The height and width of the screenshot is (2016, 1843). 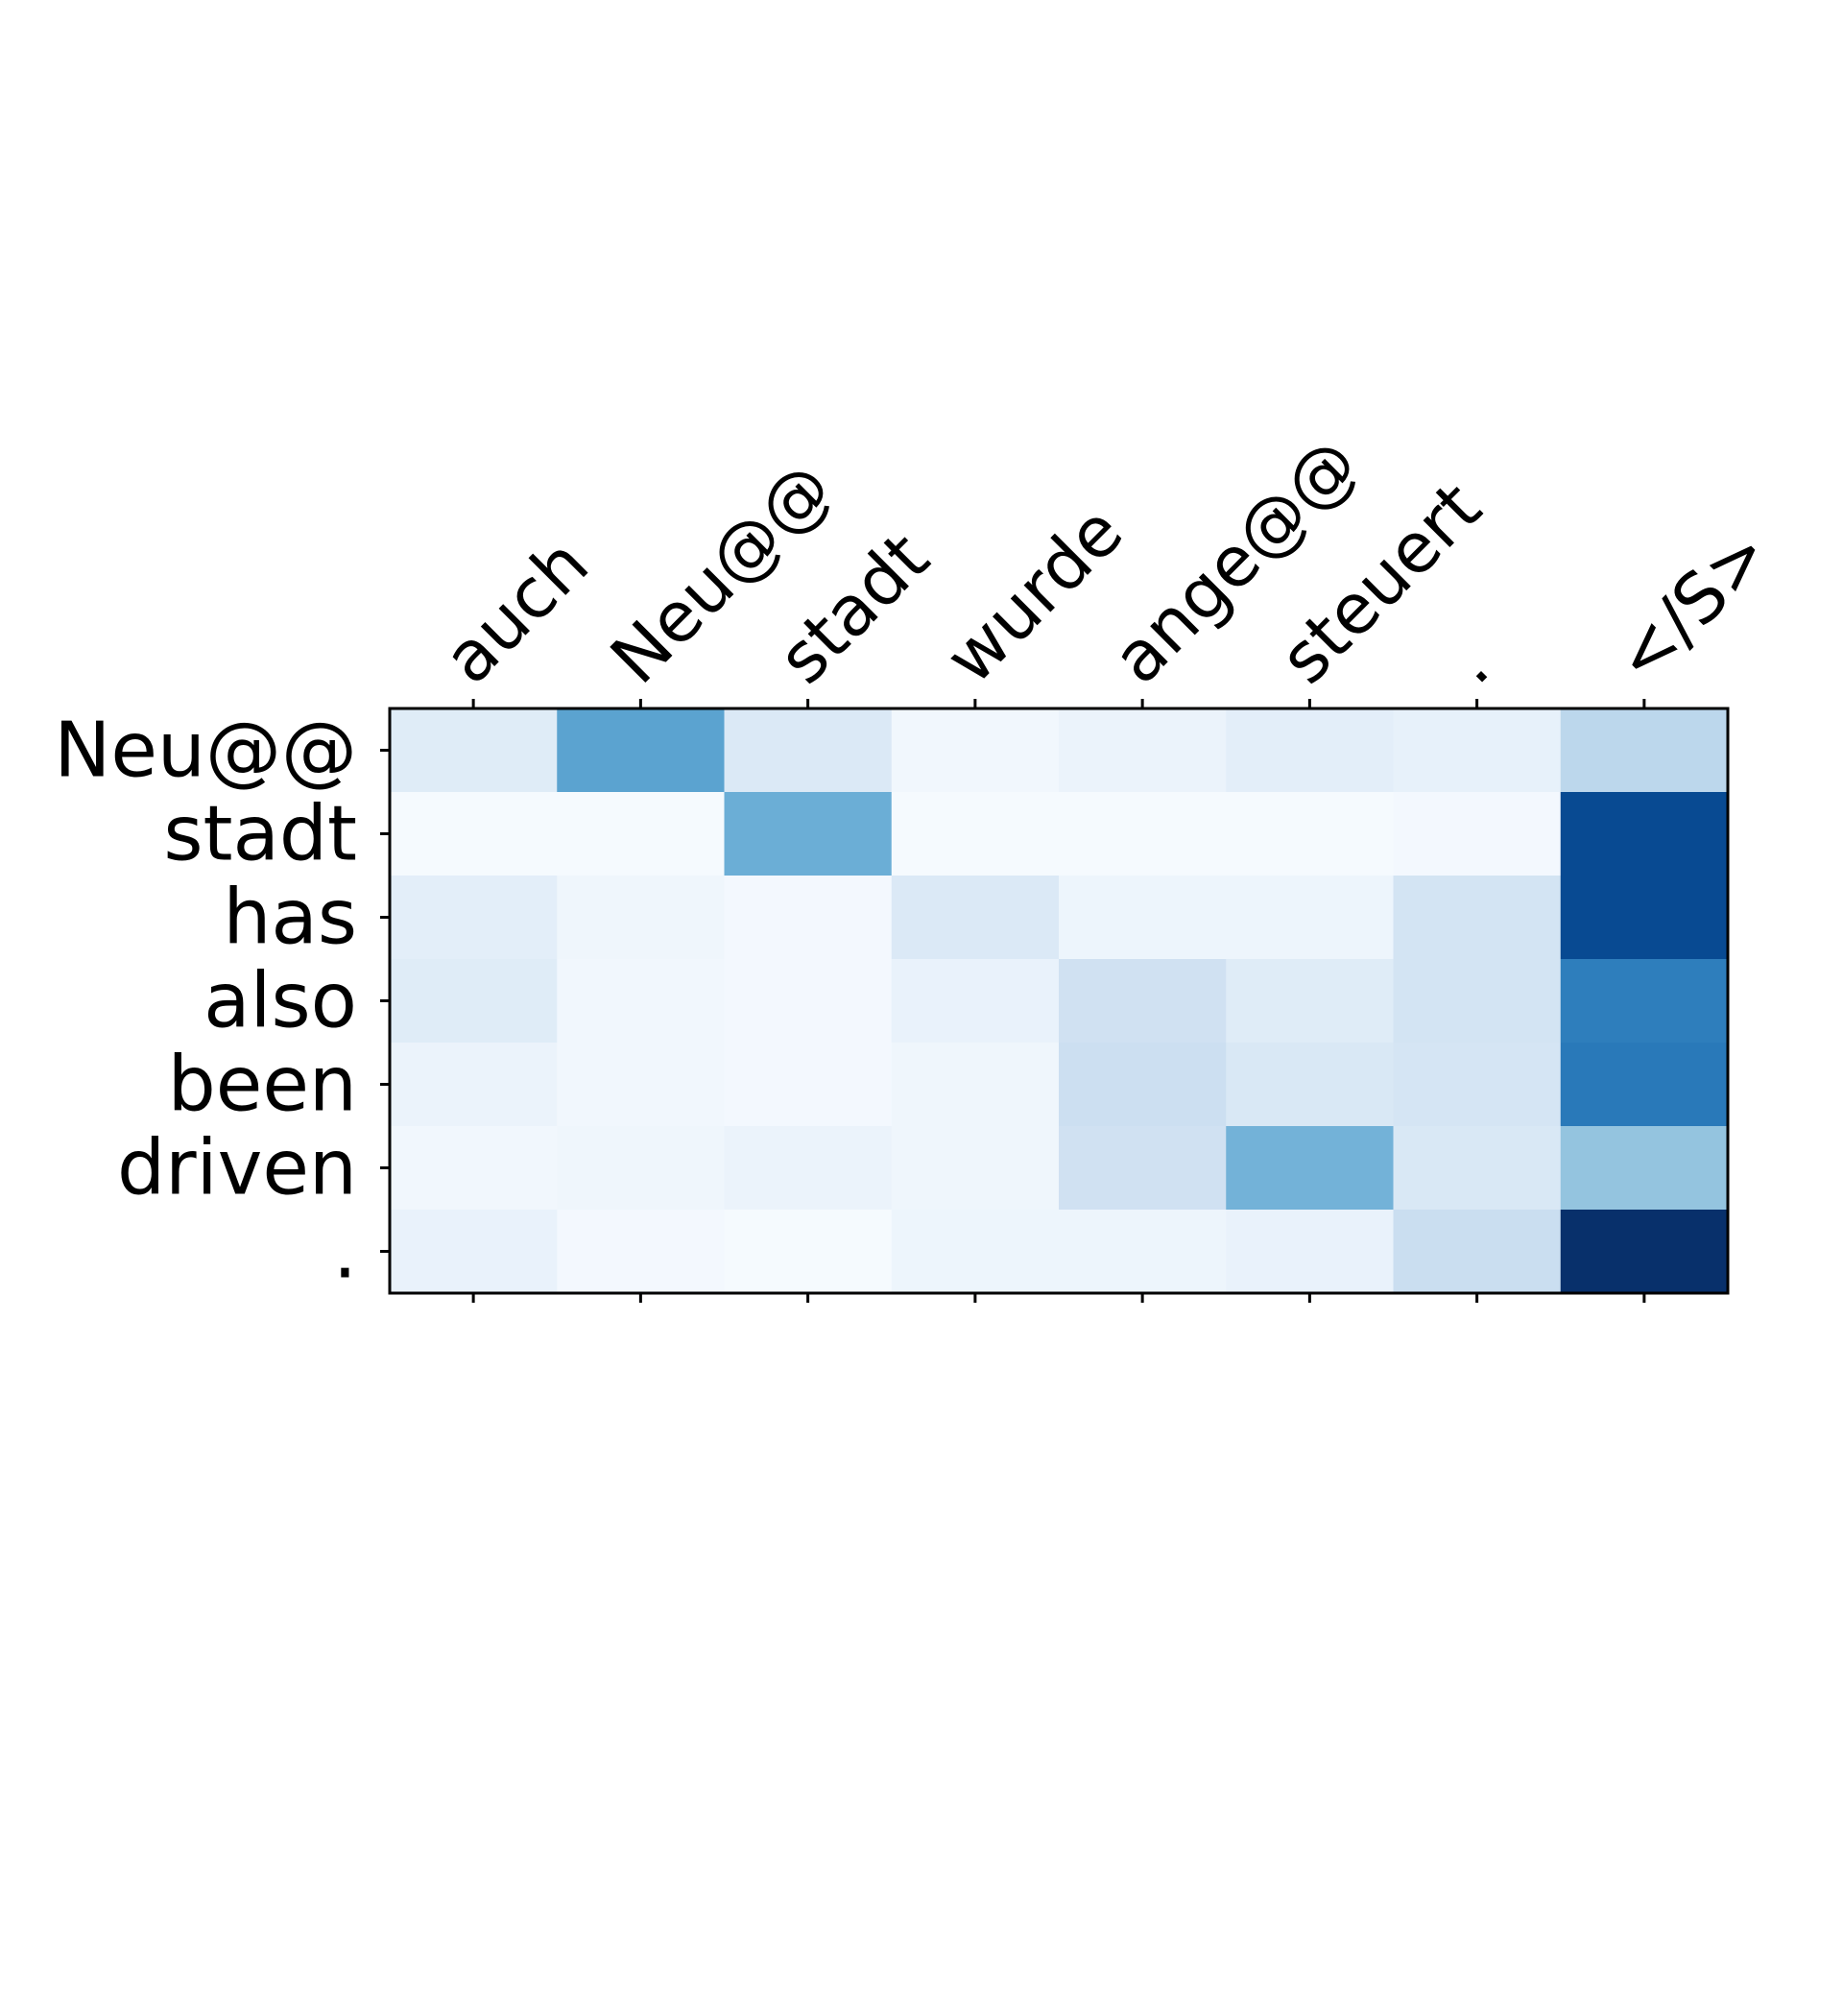 I want to click on y-tick-label: driven, so click(x=237, y=1168).